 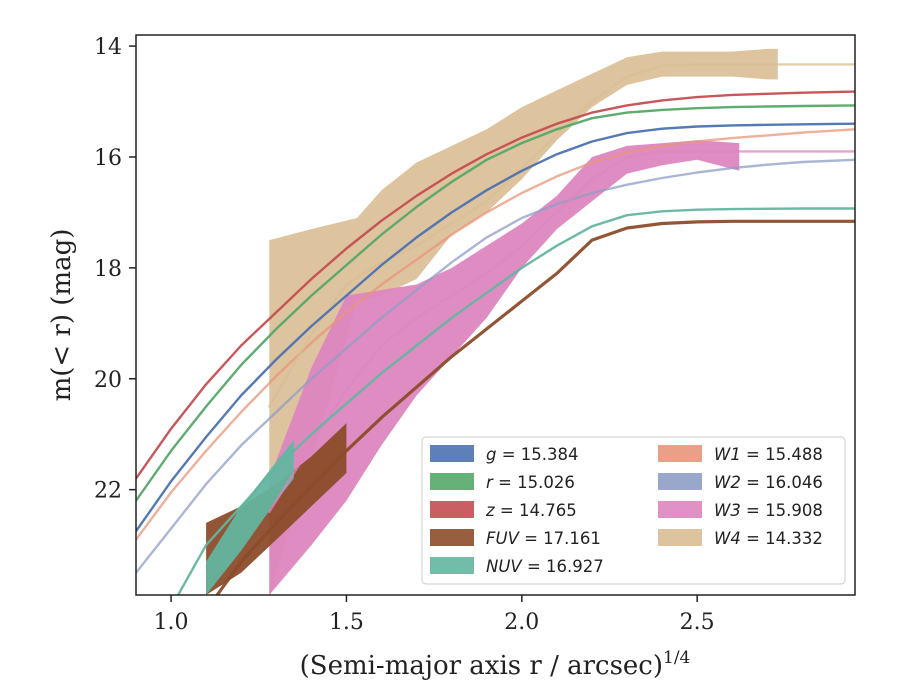 What do you see at coordinates (108, 269) in the screenshot?
I see `y-tick-label: 18` at bounding box center [108, 269].